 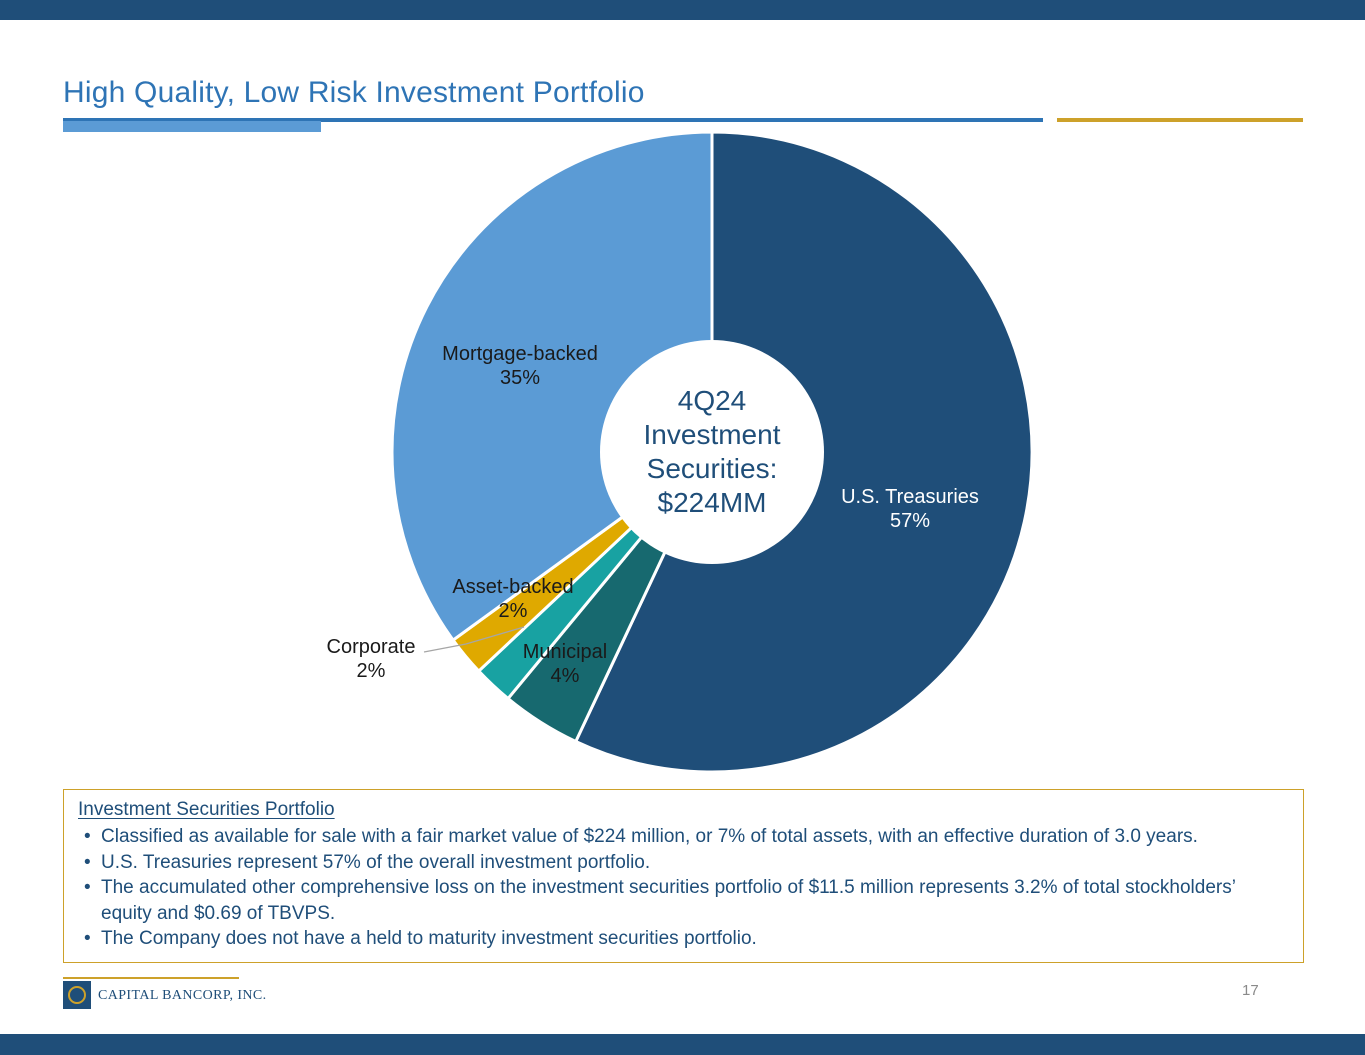 What do you see at coordinates (520, 378) in the screenshot?
I see `slice-label: 35%` at bounding box center [520, 378].